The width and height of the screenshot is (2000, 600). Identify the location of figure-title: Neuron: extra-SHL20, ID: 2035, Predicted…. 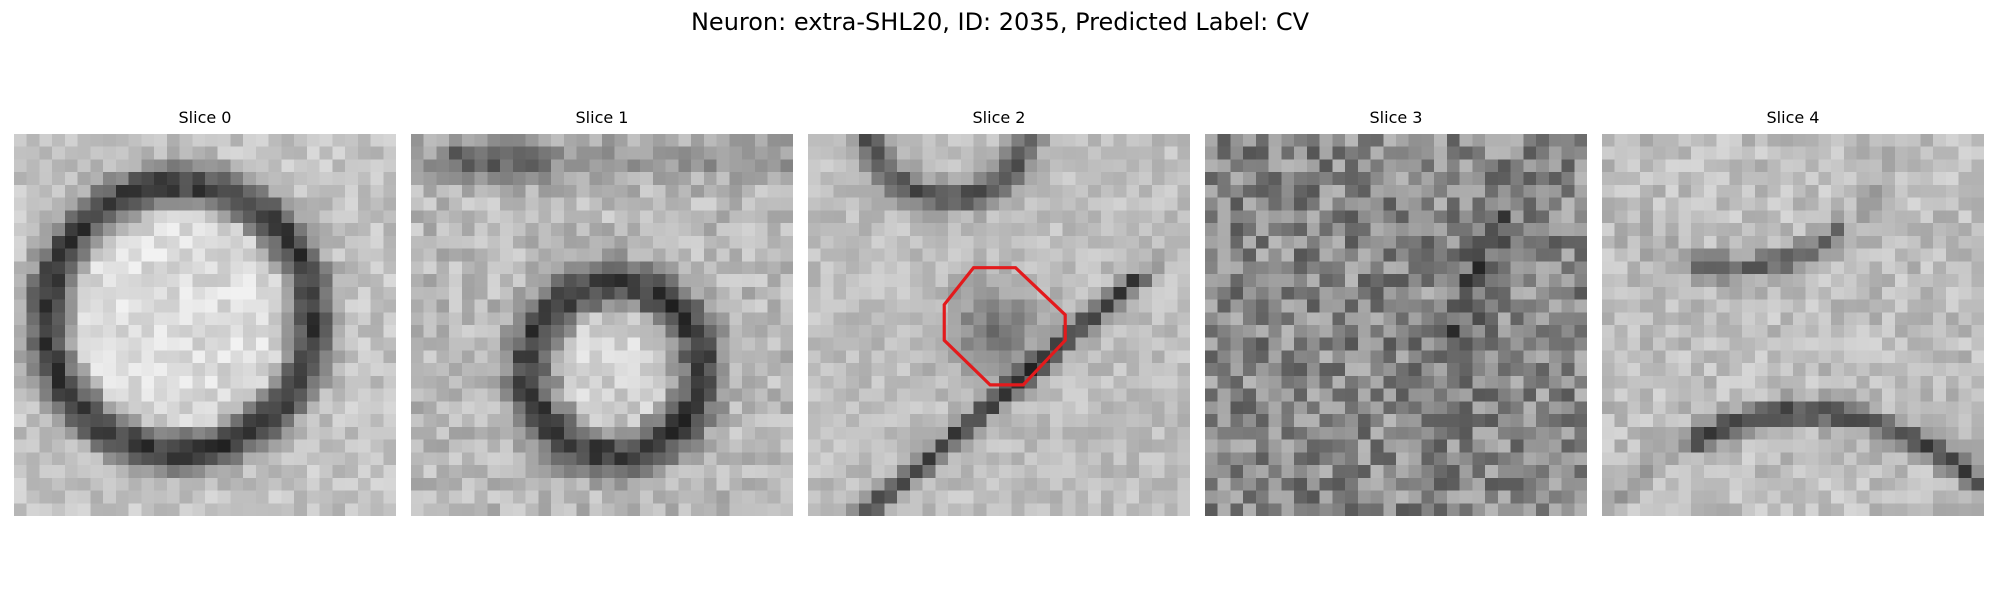
(1000, 22).